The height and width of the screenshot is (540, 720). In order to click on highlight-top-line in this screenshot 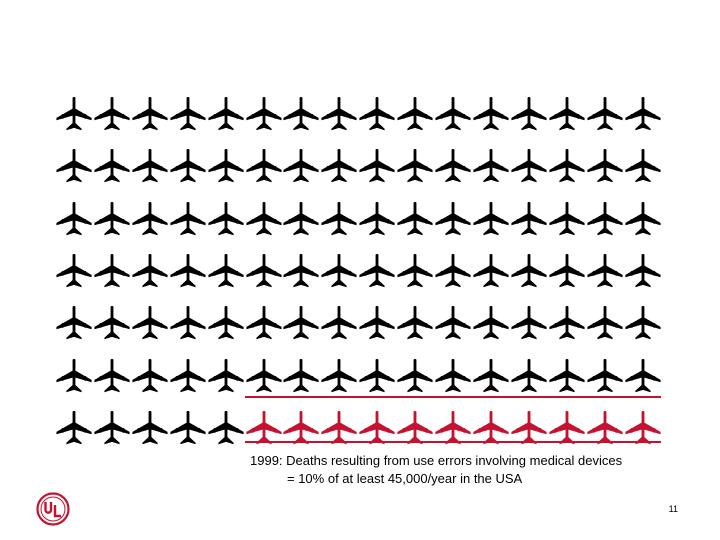, I will do `click(453, 397)`.